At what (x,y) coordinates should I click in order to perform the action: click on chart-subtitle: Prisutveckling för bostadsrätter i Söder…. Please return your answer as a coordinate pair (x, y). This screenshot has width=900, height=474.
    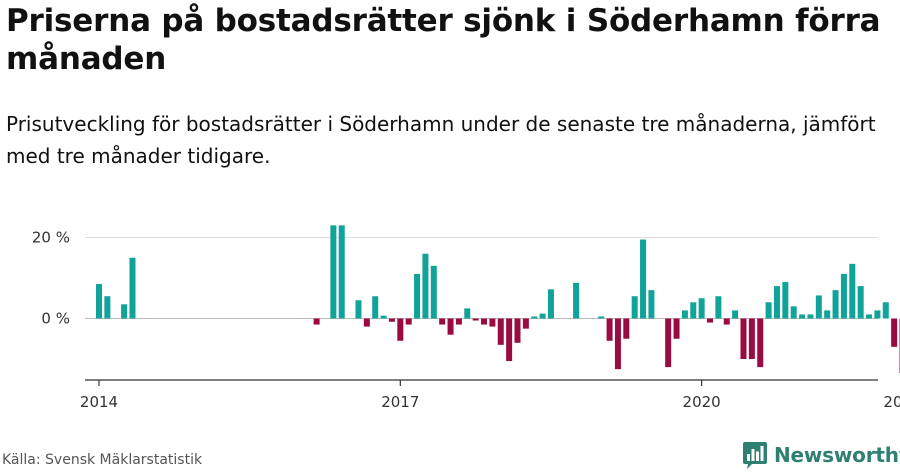
    Looking at the image, I should click on (441, 140).